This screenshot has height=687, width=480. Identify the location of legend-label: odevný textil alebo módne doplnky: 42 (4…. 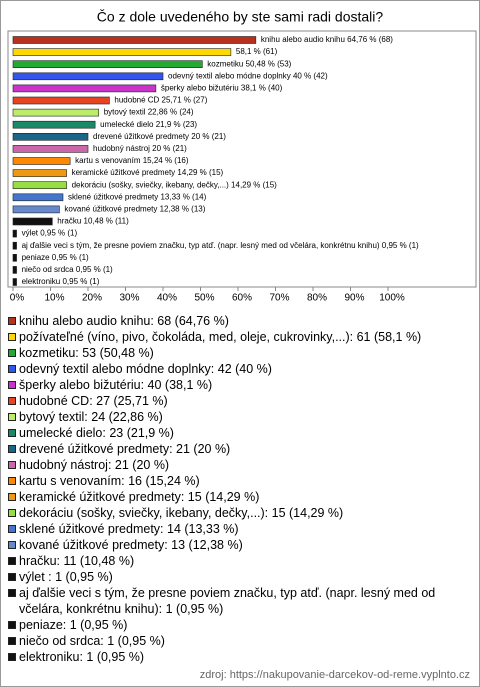
(145, 369).